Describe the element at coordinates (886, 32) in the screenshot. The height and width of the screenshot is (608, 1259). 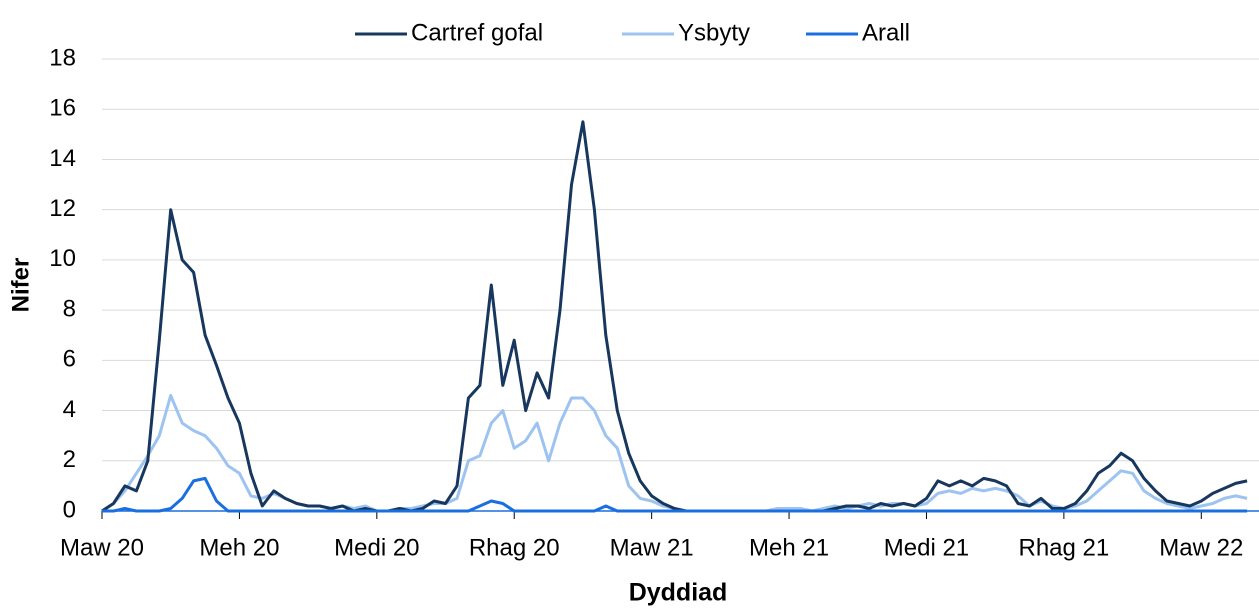
I see `legend-label: Arall` at that location.